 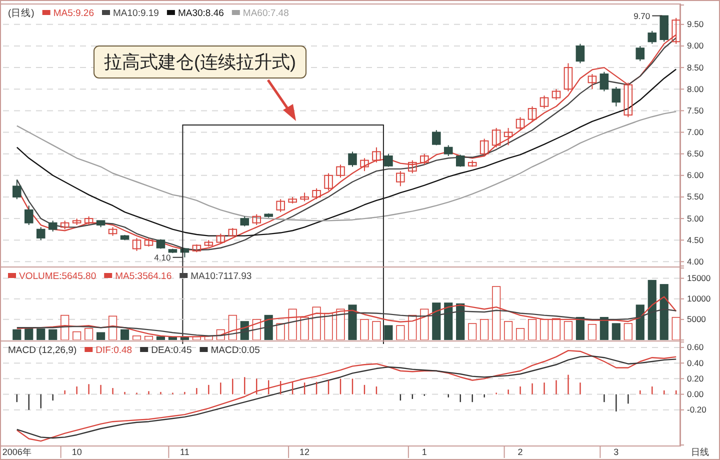 I want to click on legend-label: MA30:8.46, so click(x=201, y=13).